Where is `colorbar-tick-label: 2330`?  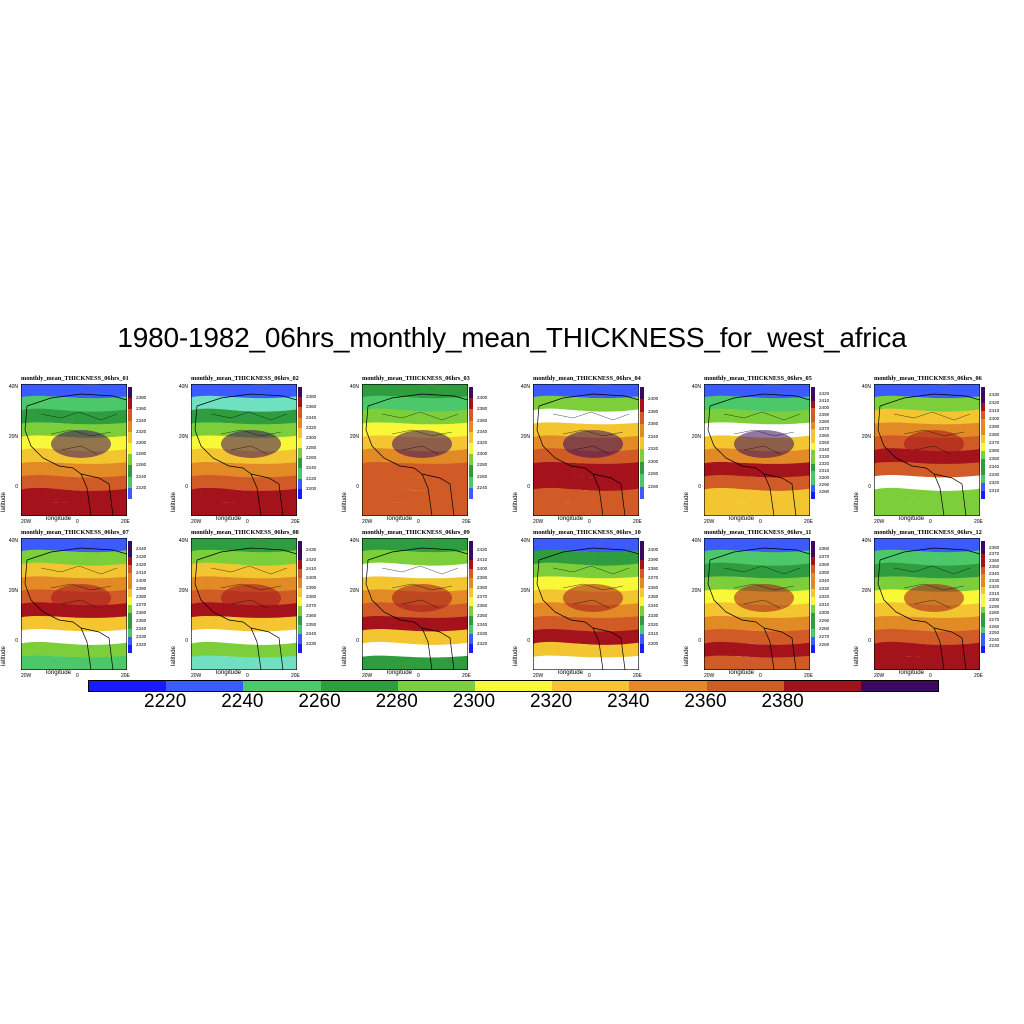 colorbar-tick-label: 2330 is located at coordinates (994, 474).